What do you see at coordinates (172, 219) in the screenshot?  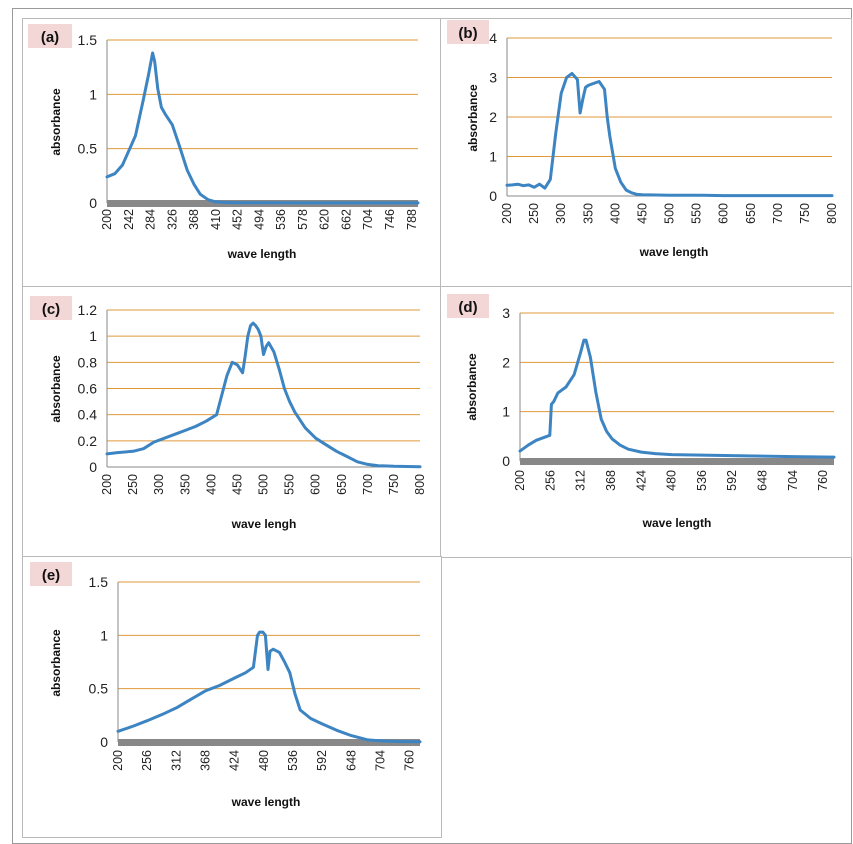 I see `panel-a-xtick-label: 326` at bounding box center [172, 219].